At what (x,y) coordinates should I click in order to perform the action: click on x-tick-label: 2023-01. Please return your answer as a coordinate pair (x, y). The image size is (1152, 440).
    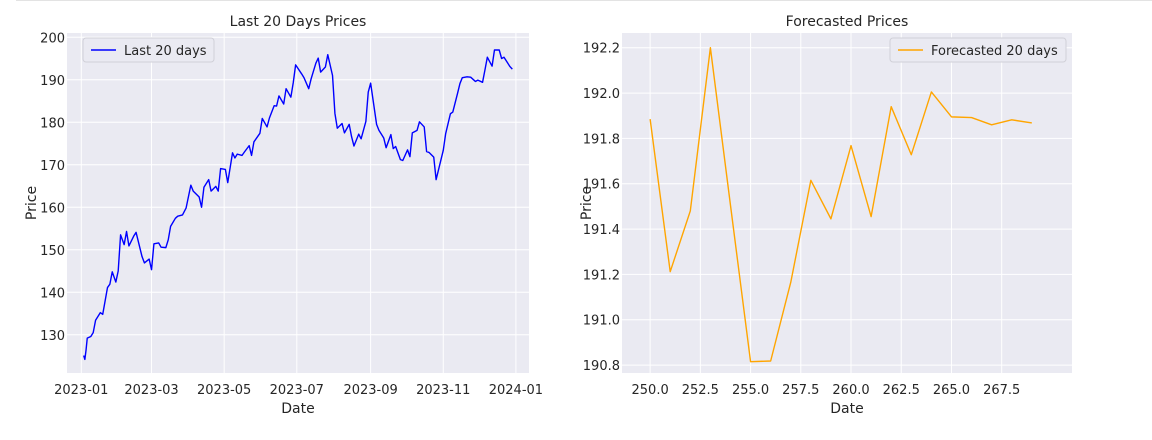
    Looking at the image, I should click on (81, 390).